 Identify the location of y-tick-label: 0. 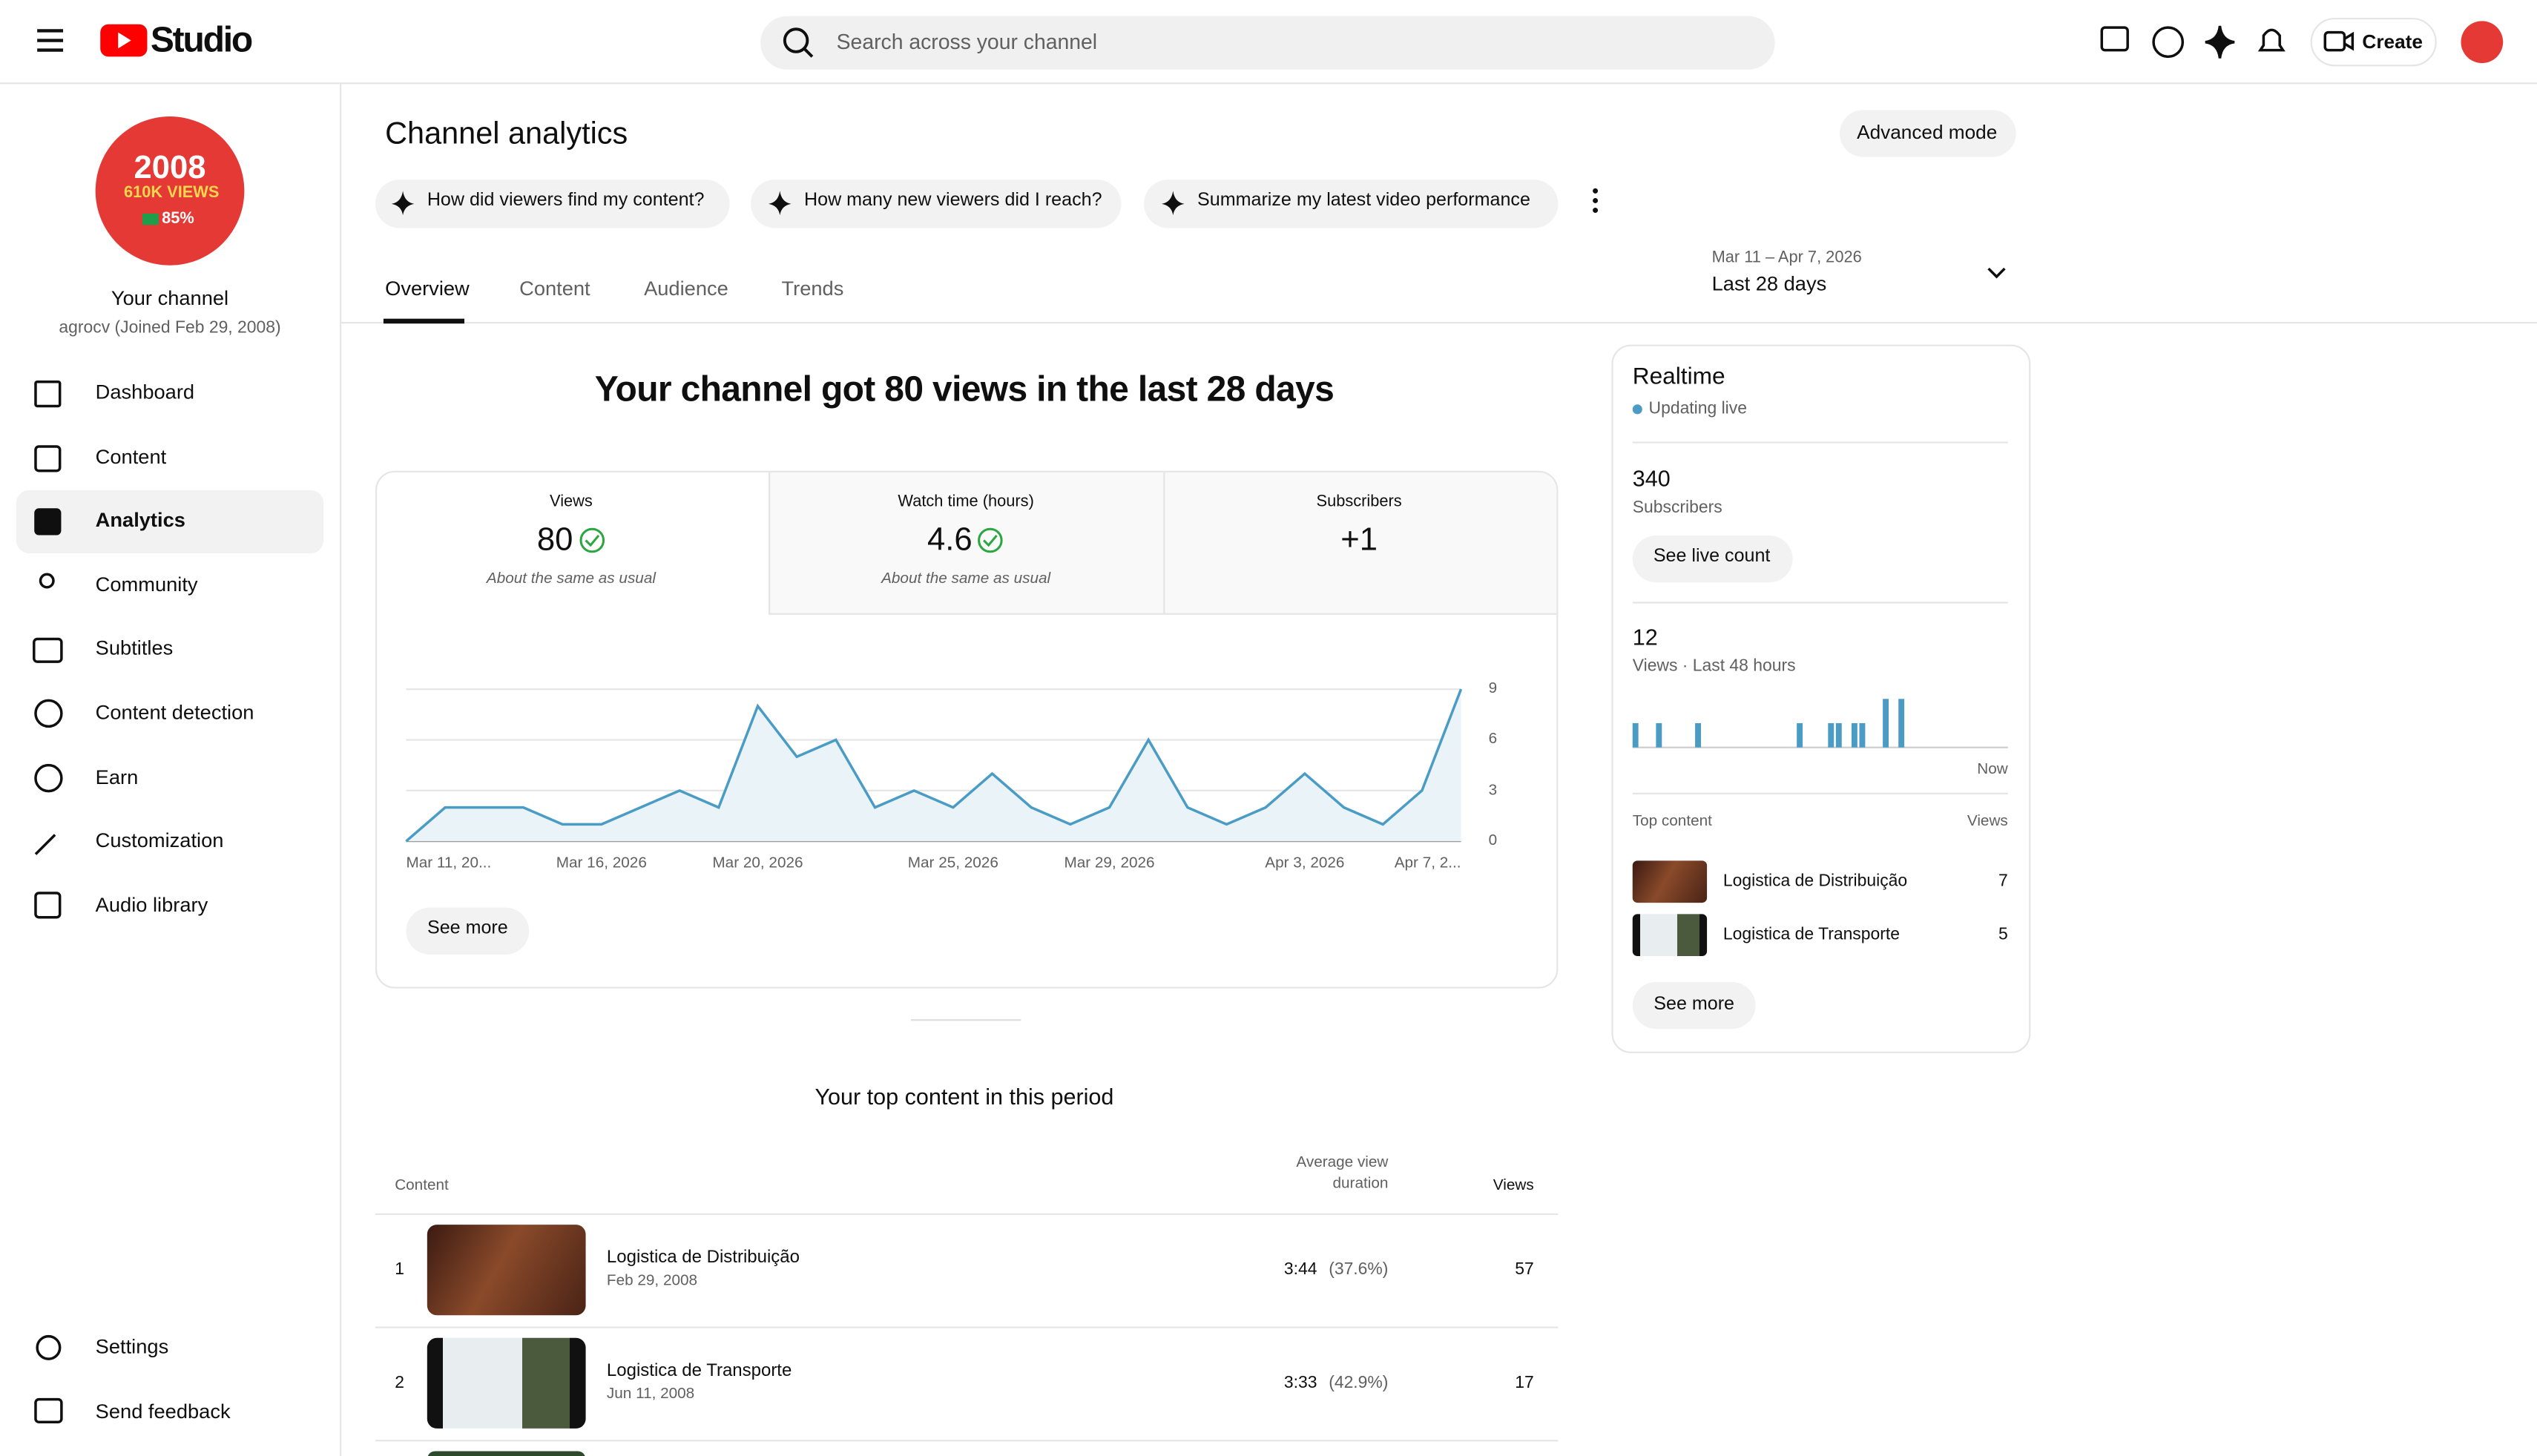
(1493, 840).